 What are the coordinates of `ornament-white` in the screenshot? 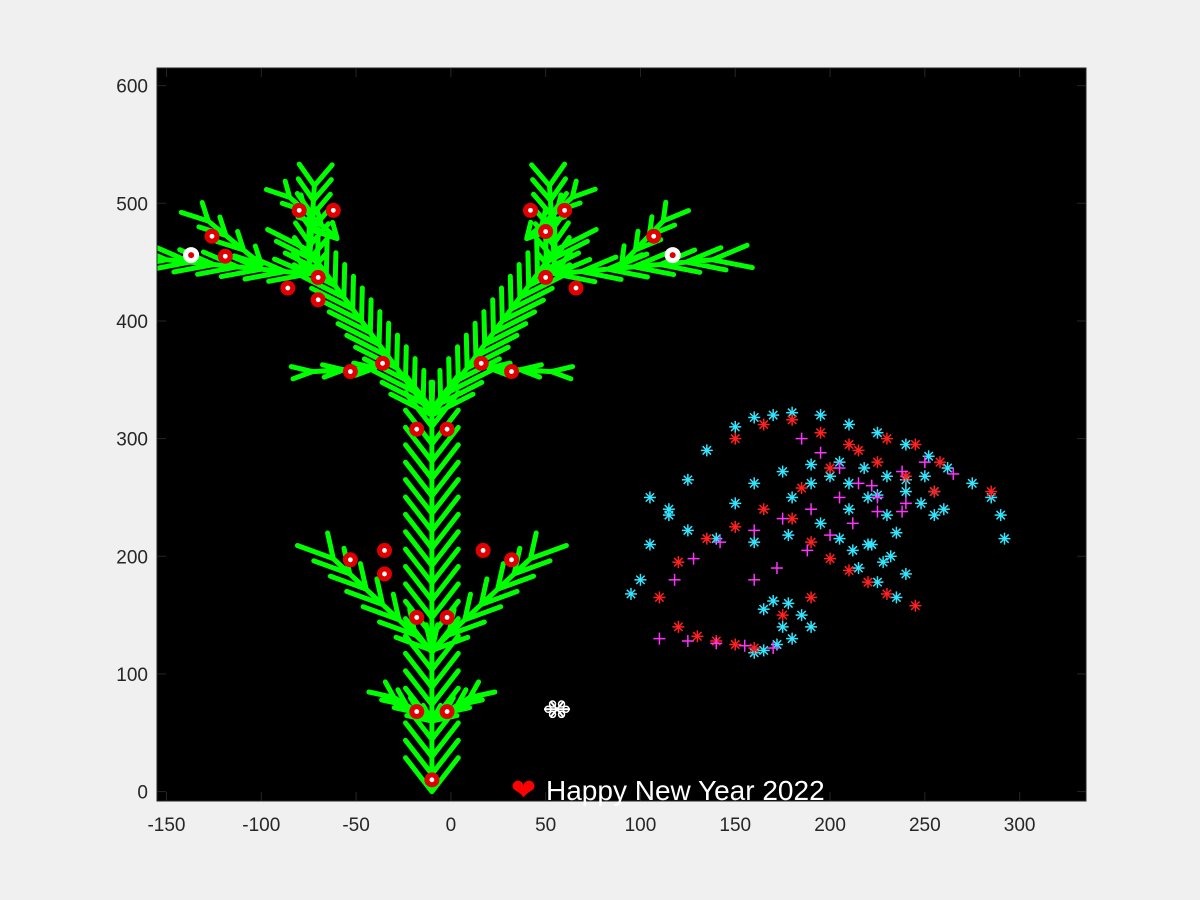 It's located at (191, 255).